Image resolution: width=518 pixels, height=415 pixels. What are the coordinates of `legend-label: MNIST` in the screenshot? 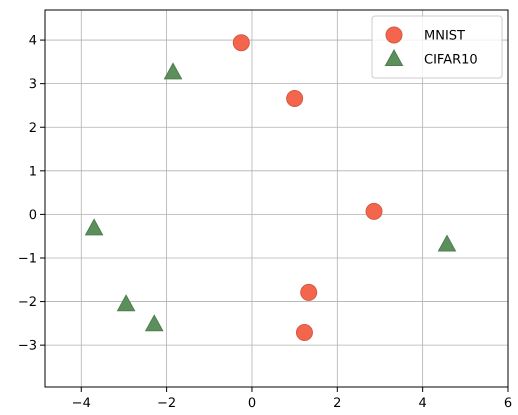 It's located at (445, 36).